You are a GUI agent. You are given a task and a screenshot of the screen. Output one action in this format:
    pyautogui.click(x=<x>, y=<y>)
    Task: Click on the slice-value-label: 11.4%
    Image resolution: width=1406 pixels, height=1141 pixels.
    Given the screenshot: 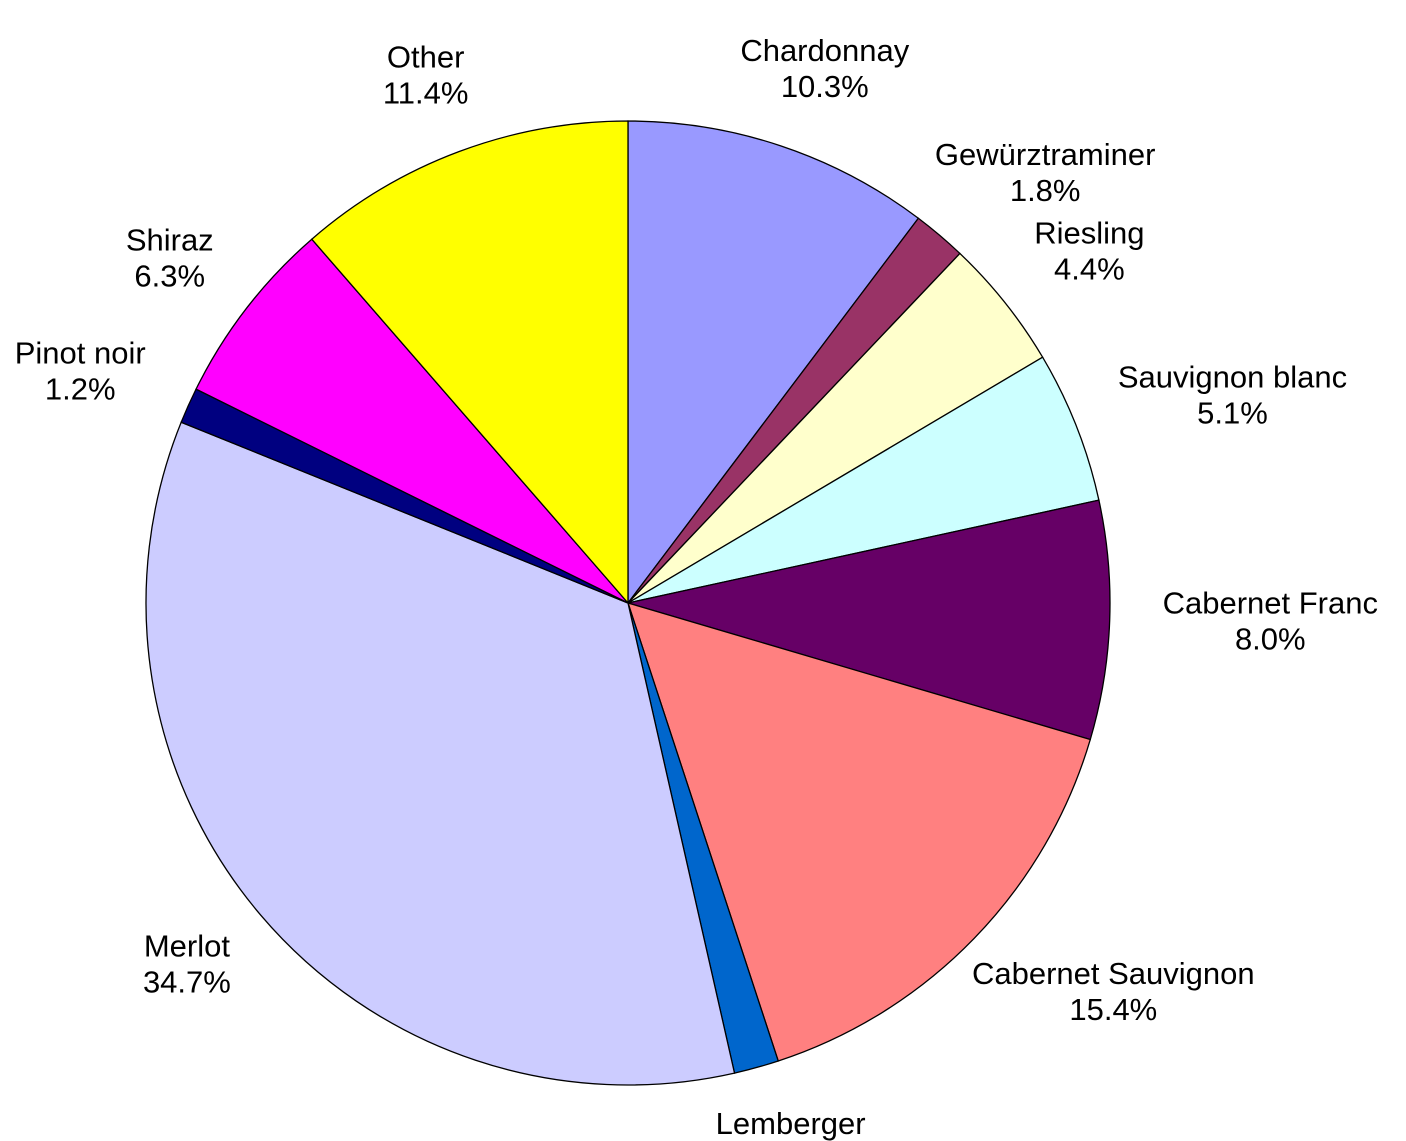 What is the action you would take?
    pyautogui.click(x=426, y=93)
    